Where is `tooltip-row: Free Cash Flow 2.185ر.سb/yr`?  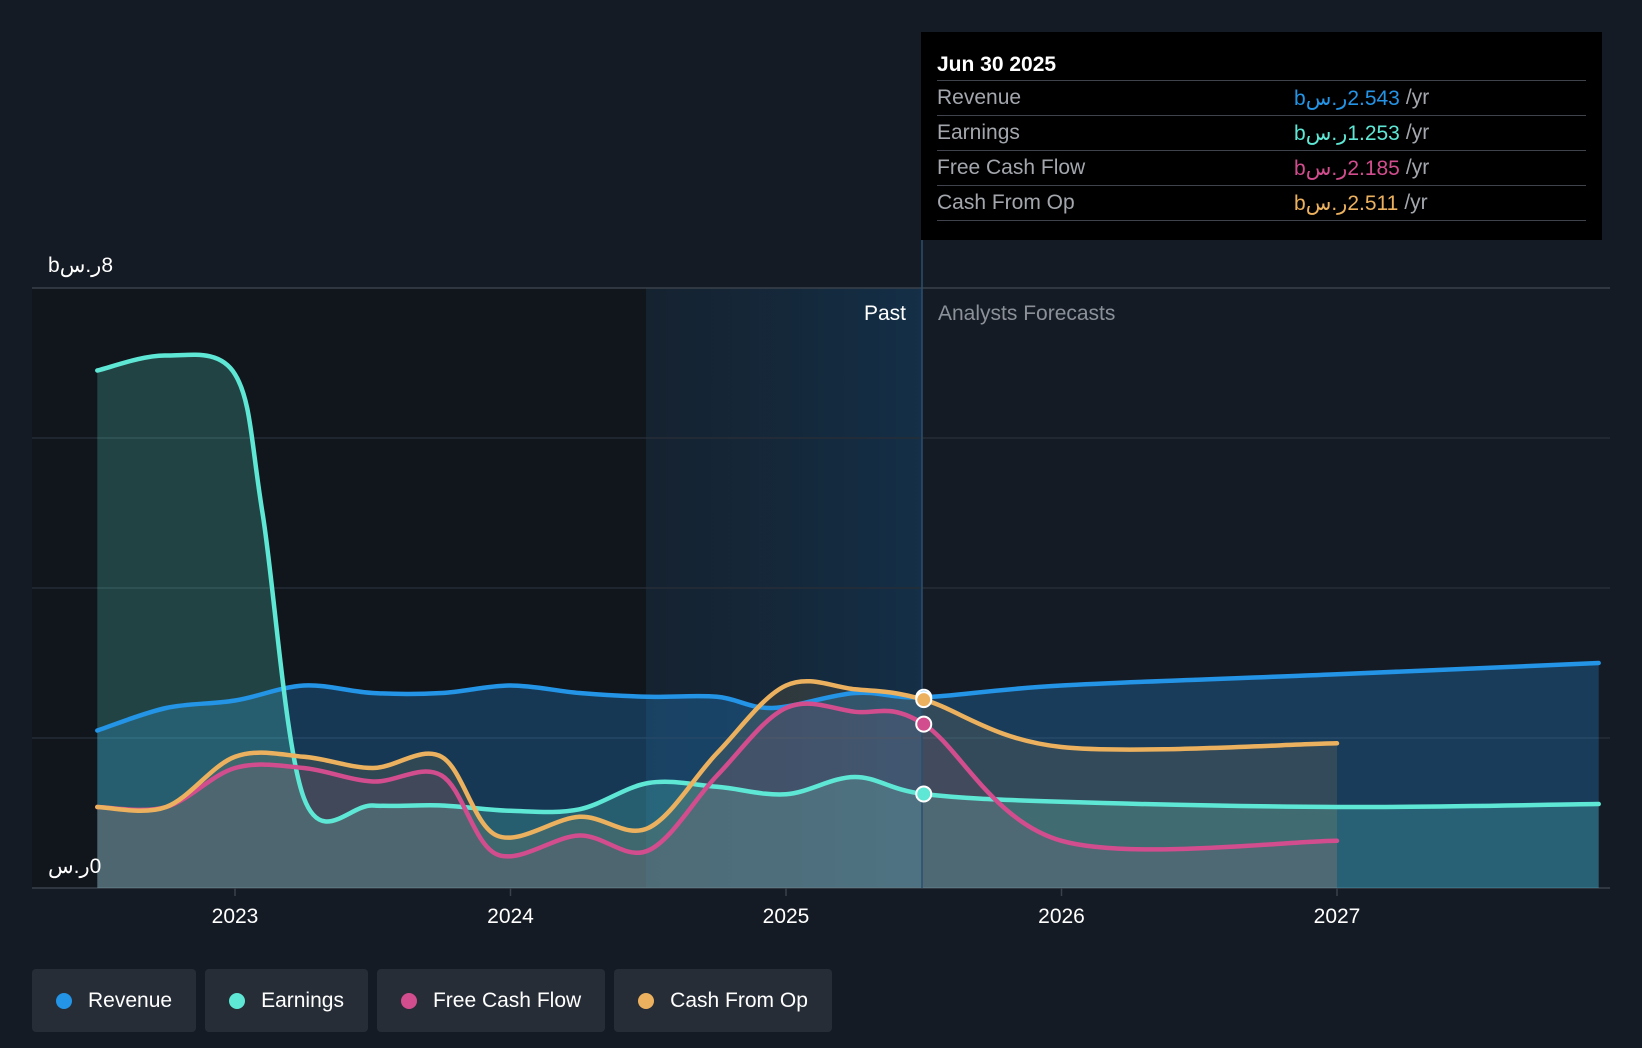 tooltip-row: Free Cash Flow 2.185ر.سb/yr is located at coordinates (1261, 167).